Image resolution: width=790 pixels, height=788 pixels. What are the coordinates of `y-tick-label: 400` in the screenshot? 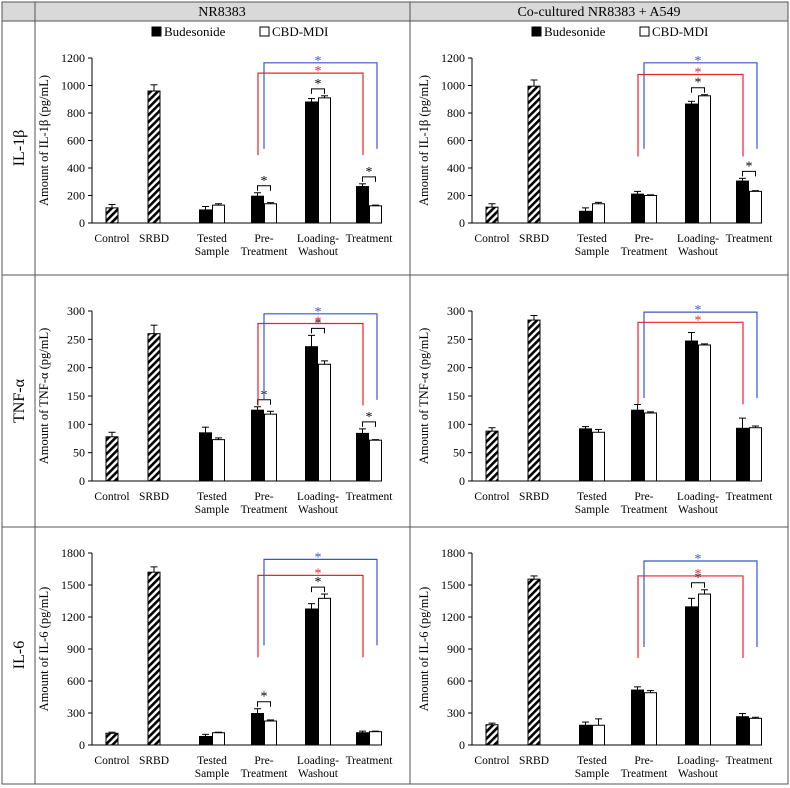 It's located at (456, 168).